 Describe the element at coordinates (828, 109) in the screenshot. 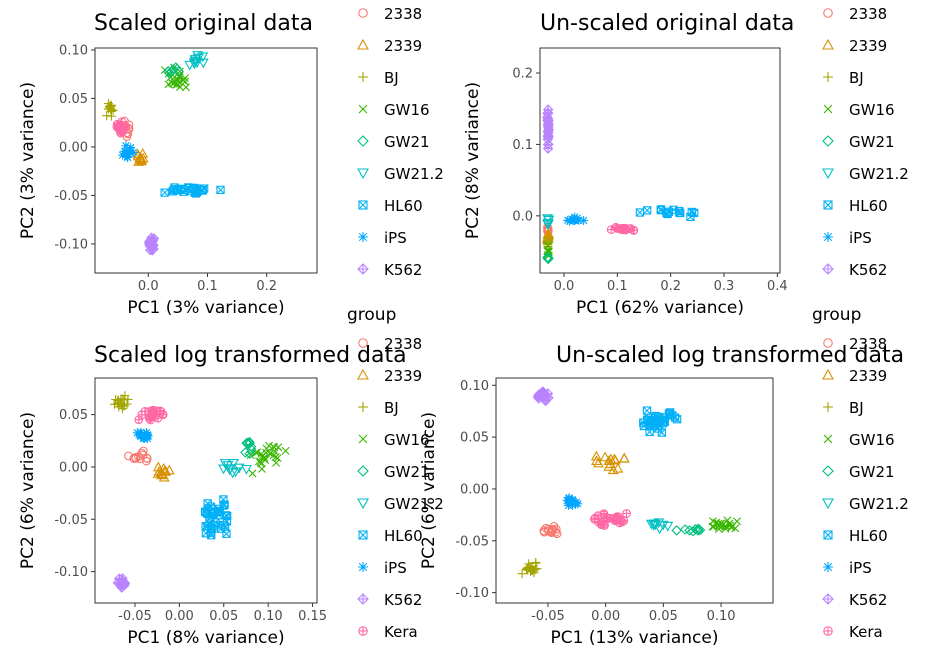

I see `legend-key-GW16` at that location.